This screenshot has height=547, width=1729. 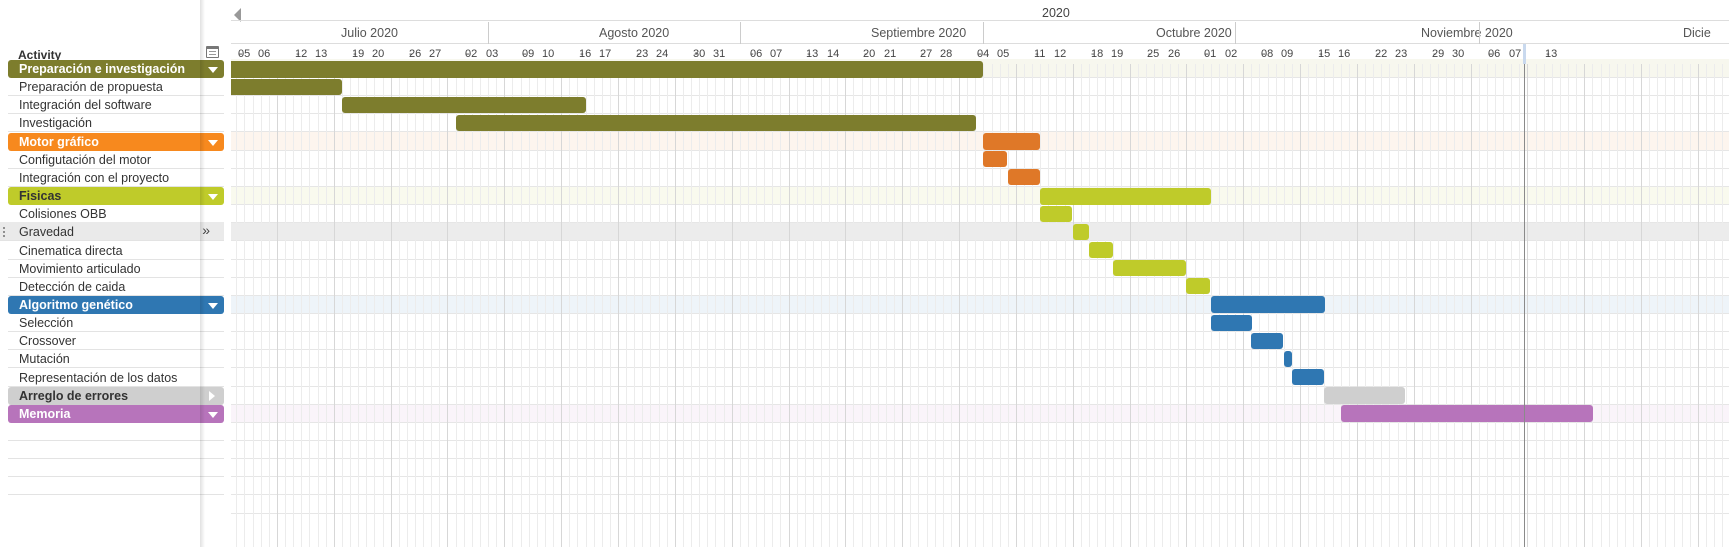 I want to click on expand-icon: », so click(x=206, y=230).